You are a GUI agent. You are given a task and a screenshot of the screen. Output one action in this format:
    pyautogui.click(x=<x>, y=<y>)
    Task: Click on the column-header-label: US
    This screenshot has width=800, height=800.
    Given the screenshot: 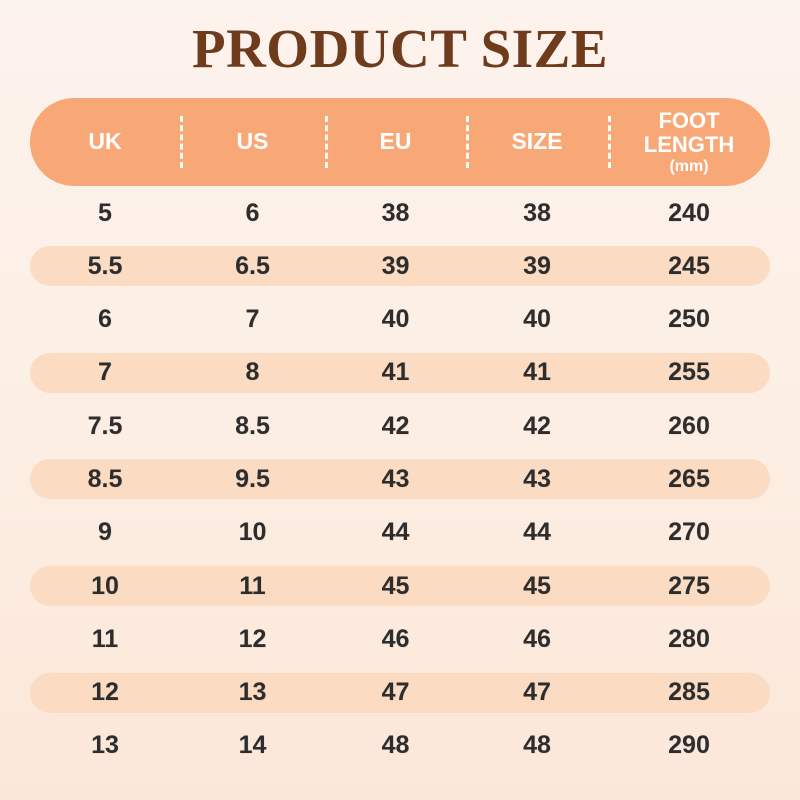 What is the action you would take?
    pyautogui.click(x=252, y=141)
    